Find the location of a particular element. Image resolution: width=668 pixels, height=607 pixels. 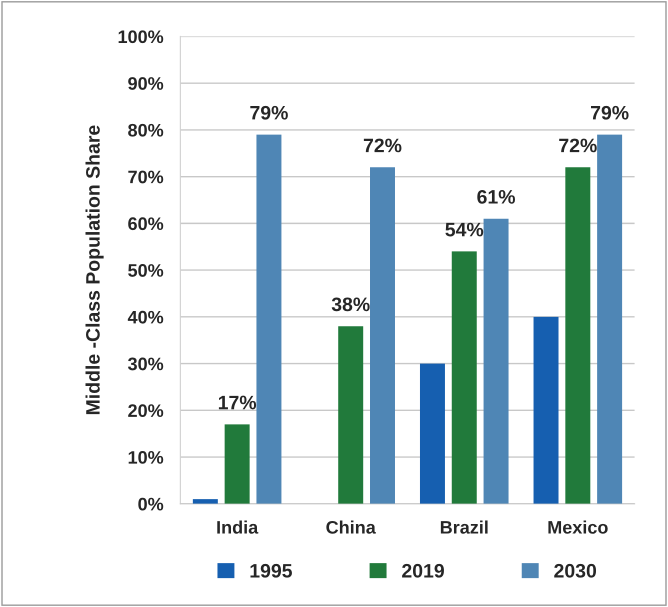

legend-label: 2030 is located at coordinates (575, 571).